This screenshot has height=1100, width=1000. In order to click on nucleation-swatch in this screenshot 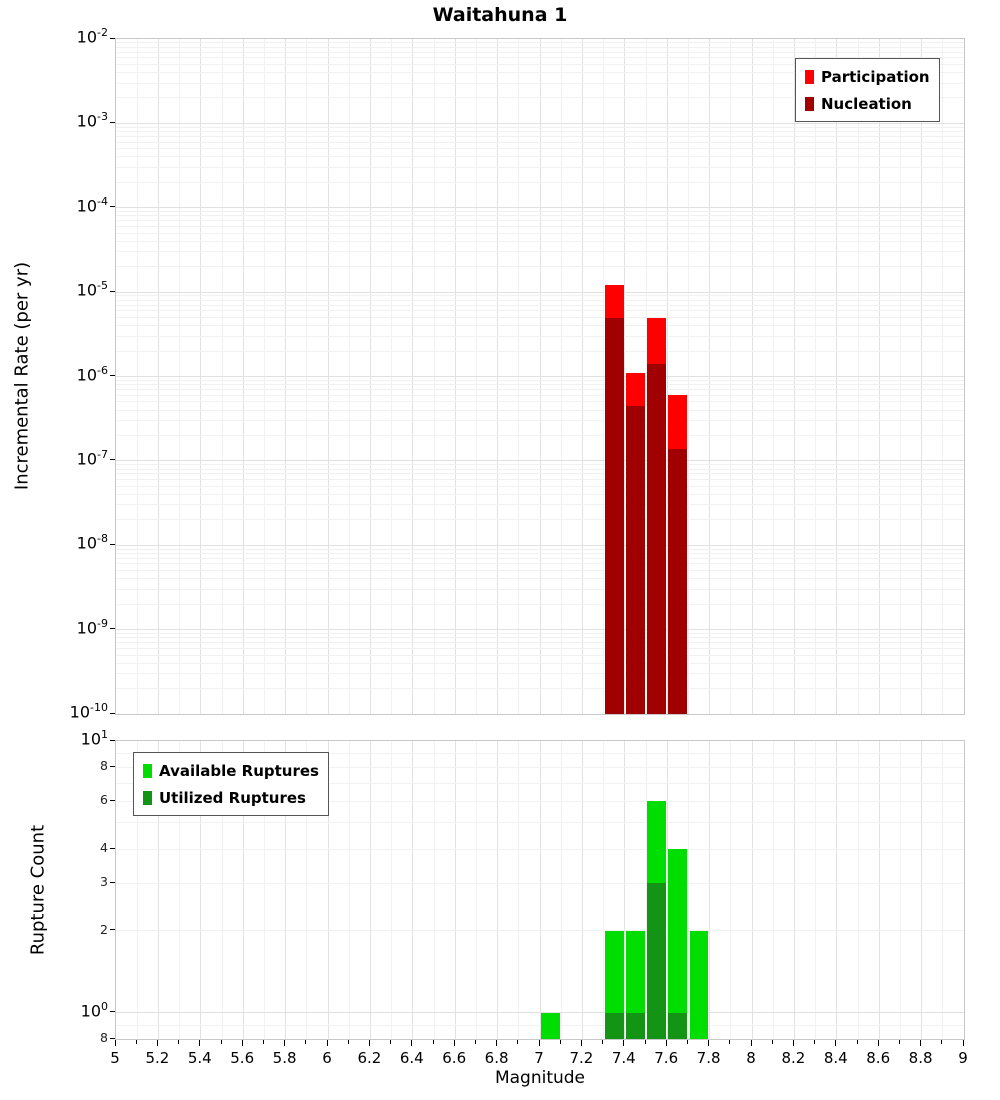, I will do `click(809, 103)`.